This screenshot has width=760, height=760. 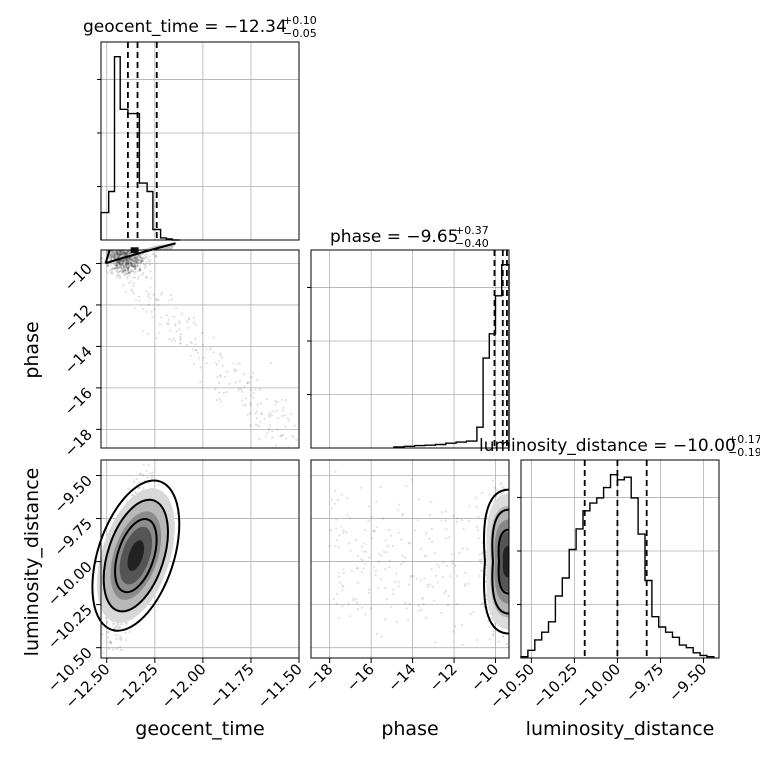 I want to click on tick-label-x-phase: −18, so click(x=318, y=677).